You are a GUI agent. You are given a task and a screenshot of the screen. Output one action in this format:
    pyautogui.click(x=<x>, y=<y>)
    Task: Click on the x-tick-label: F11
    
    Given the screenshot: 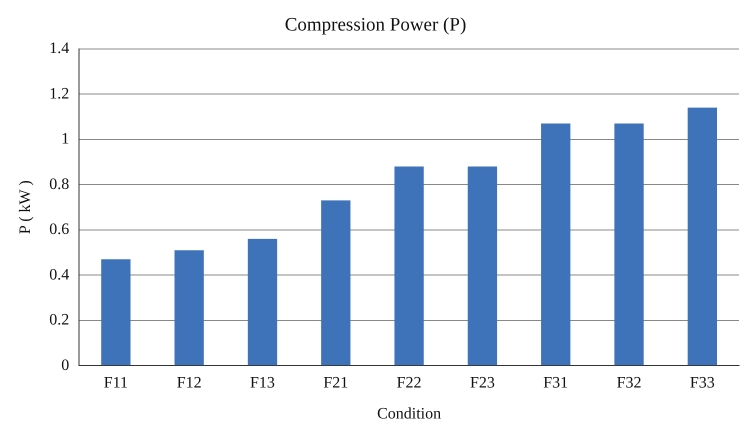 What is the action you would take?
    pyautogui.click(x=116, y=383)
    